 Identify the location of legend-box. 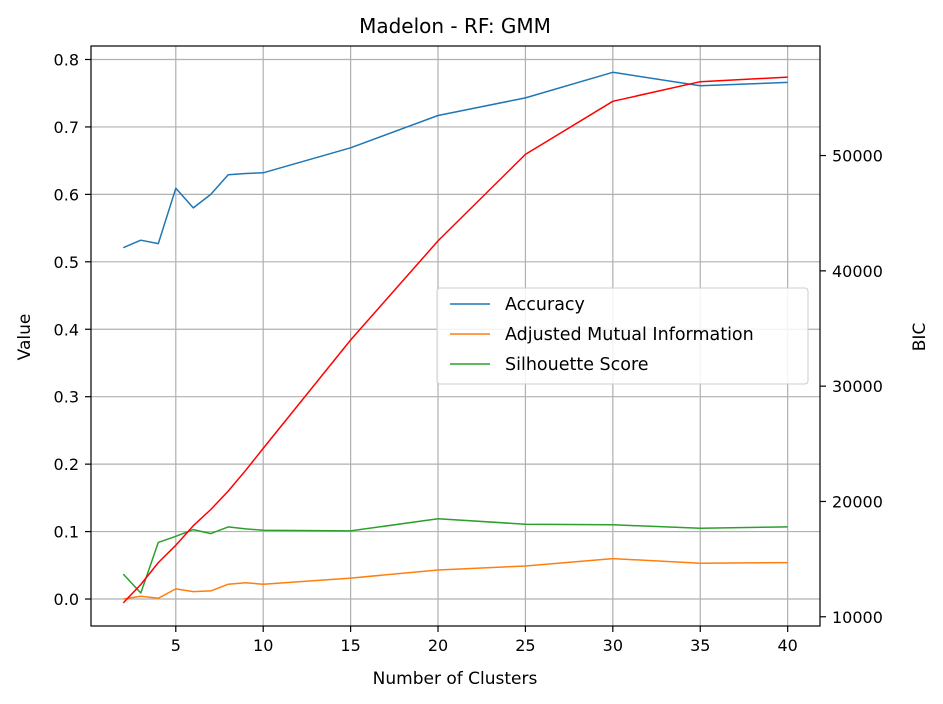
(622, 336).